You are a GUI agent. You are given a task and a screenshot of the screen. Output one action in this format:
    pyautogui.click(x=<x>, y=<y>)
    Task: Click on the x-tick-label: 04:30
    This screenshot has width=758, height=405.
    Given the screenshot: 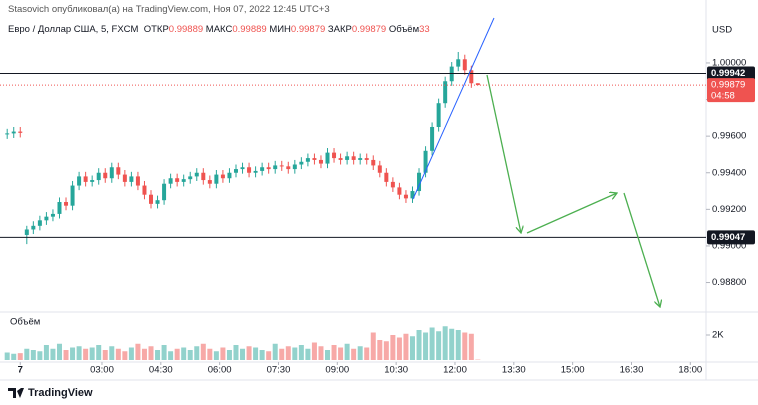 What is the action you would take?
    pyautogui.click(x=161, y=370)
    